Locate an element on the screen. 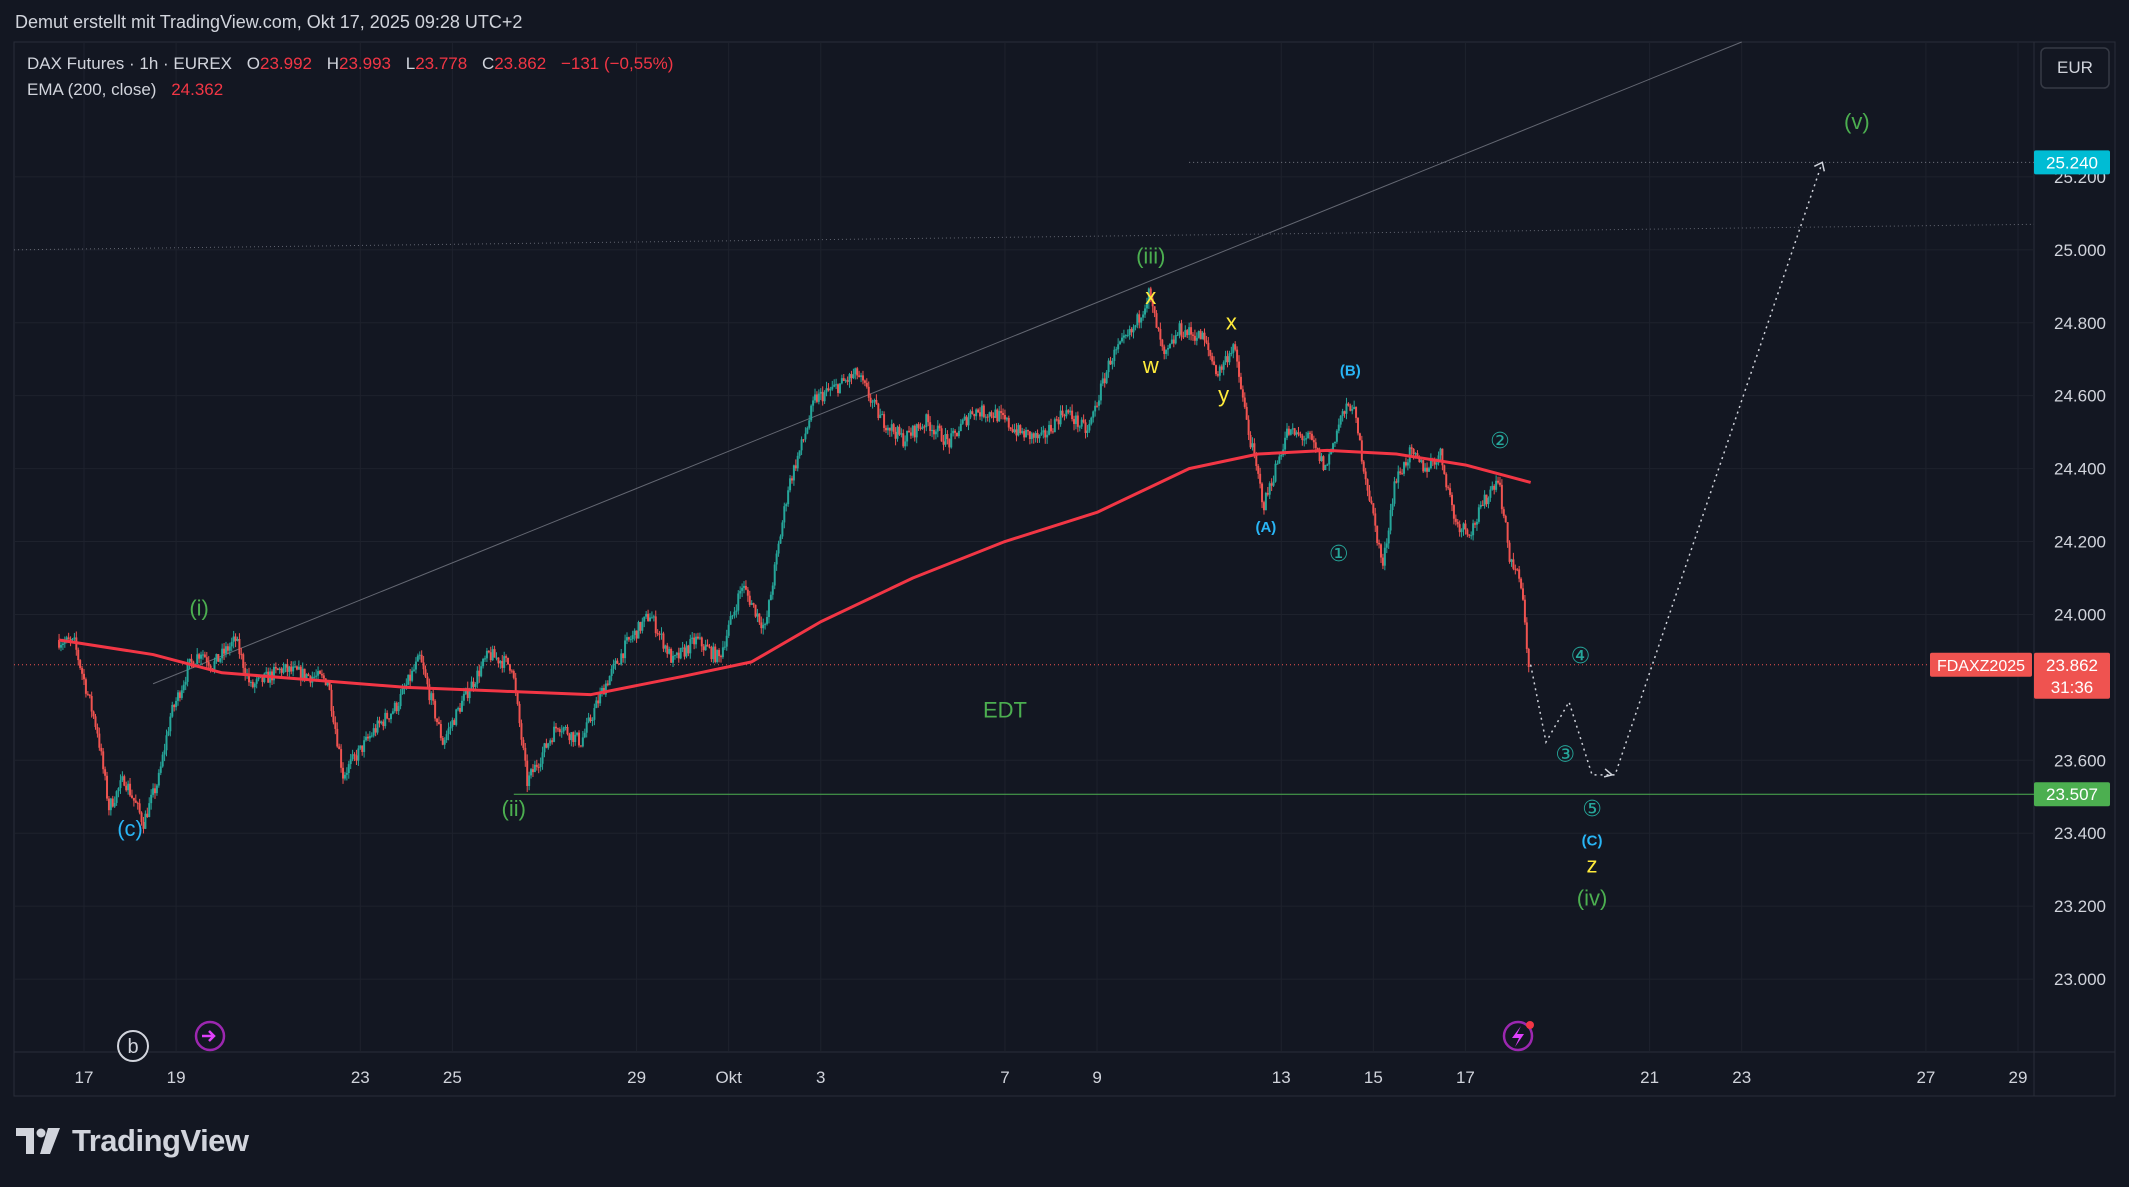 The height and width of the screenshot is (1187, 2129). x-tick-label: 23 is located at coordinates (1741, 1077).